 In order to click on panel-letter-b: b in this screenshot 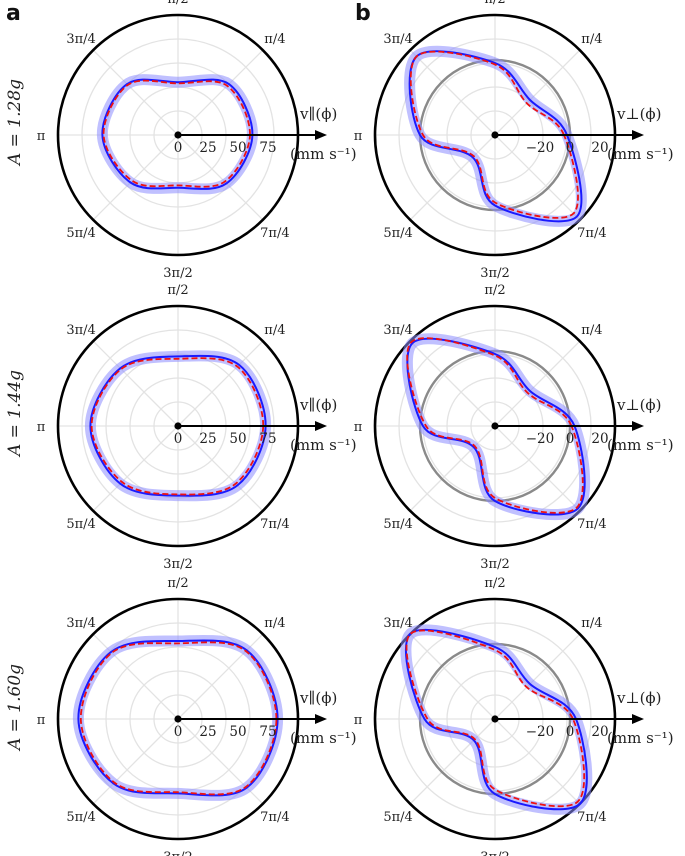, I will do `click(363, 13)`.